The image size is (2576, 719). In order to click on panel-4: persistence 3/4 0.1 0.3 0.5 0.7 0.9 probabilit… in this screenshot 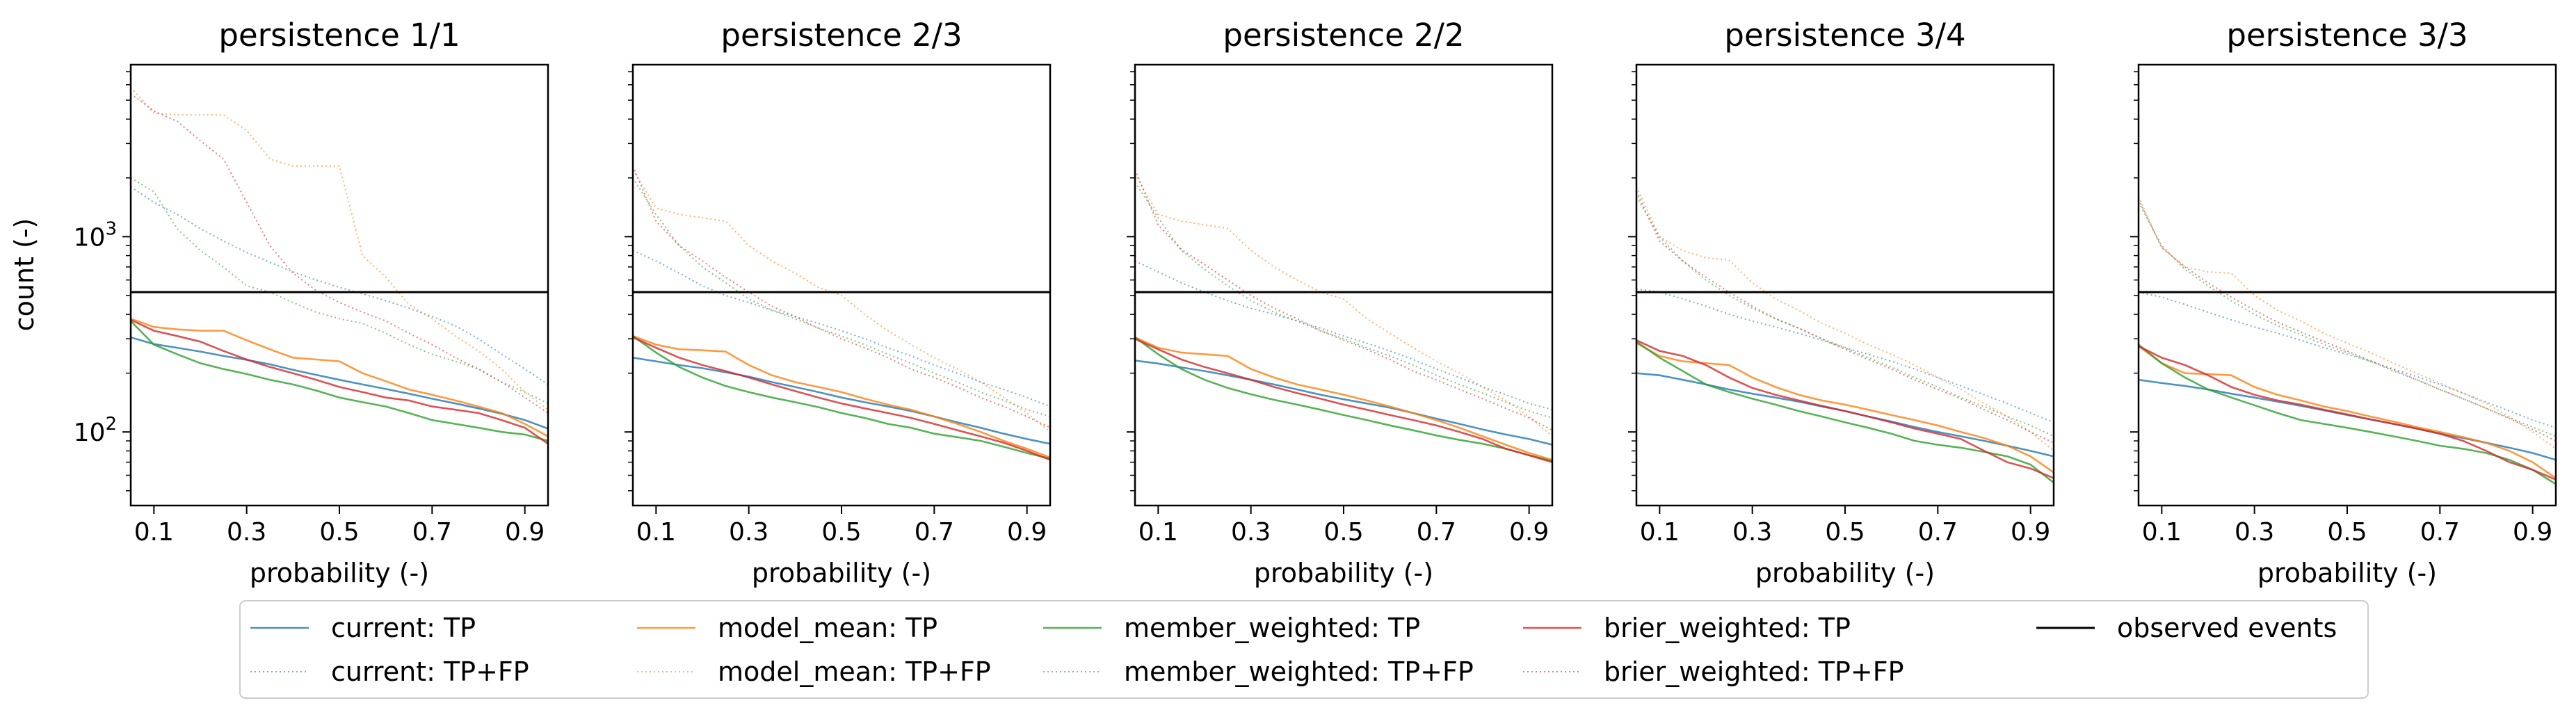, I will do `click(1841, 303)`.